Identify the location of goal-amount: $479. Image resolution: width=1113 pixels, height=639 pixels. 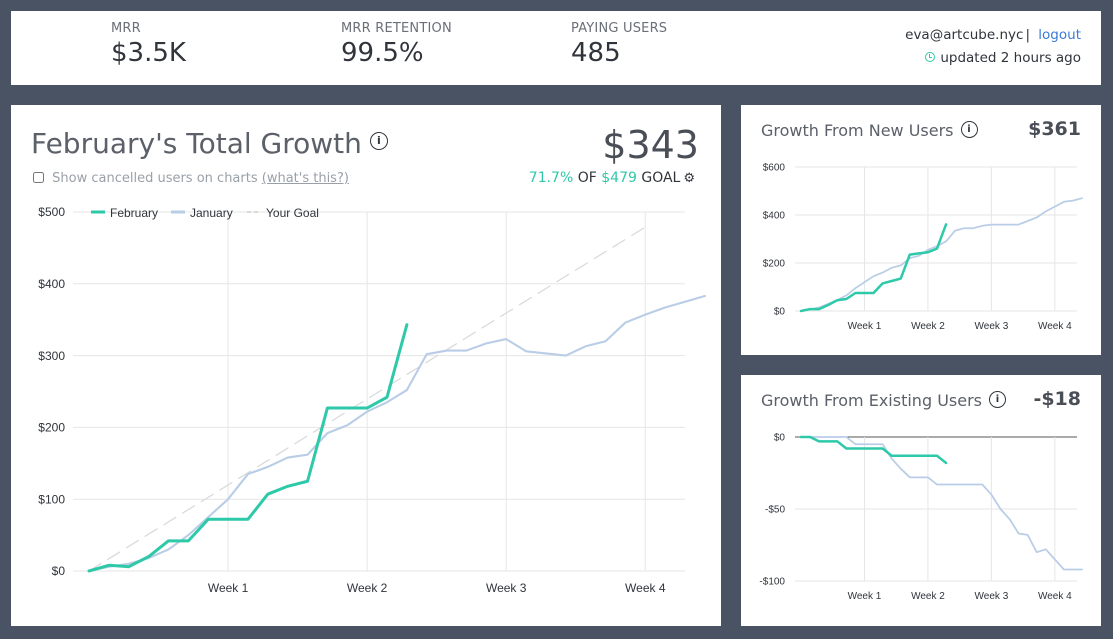
(619, 178).